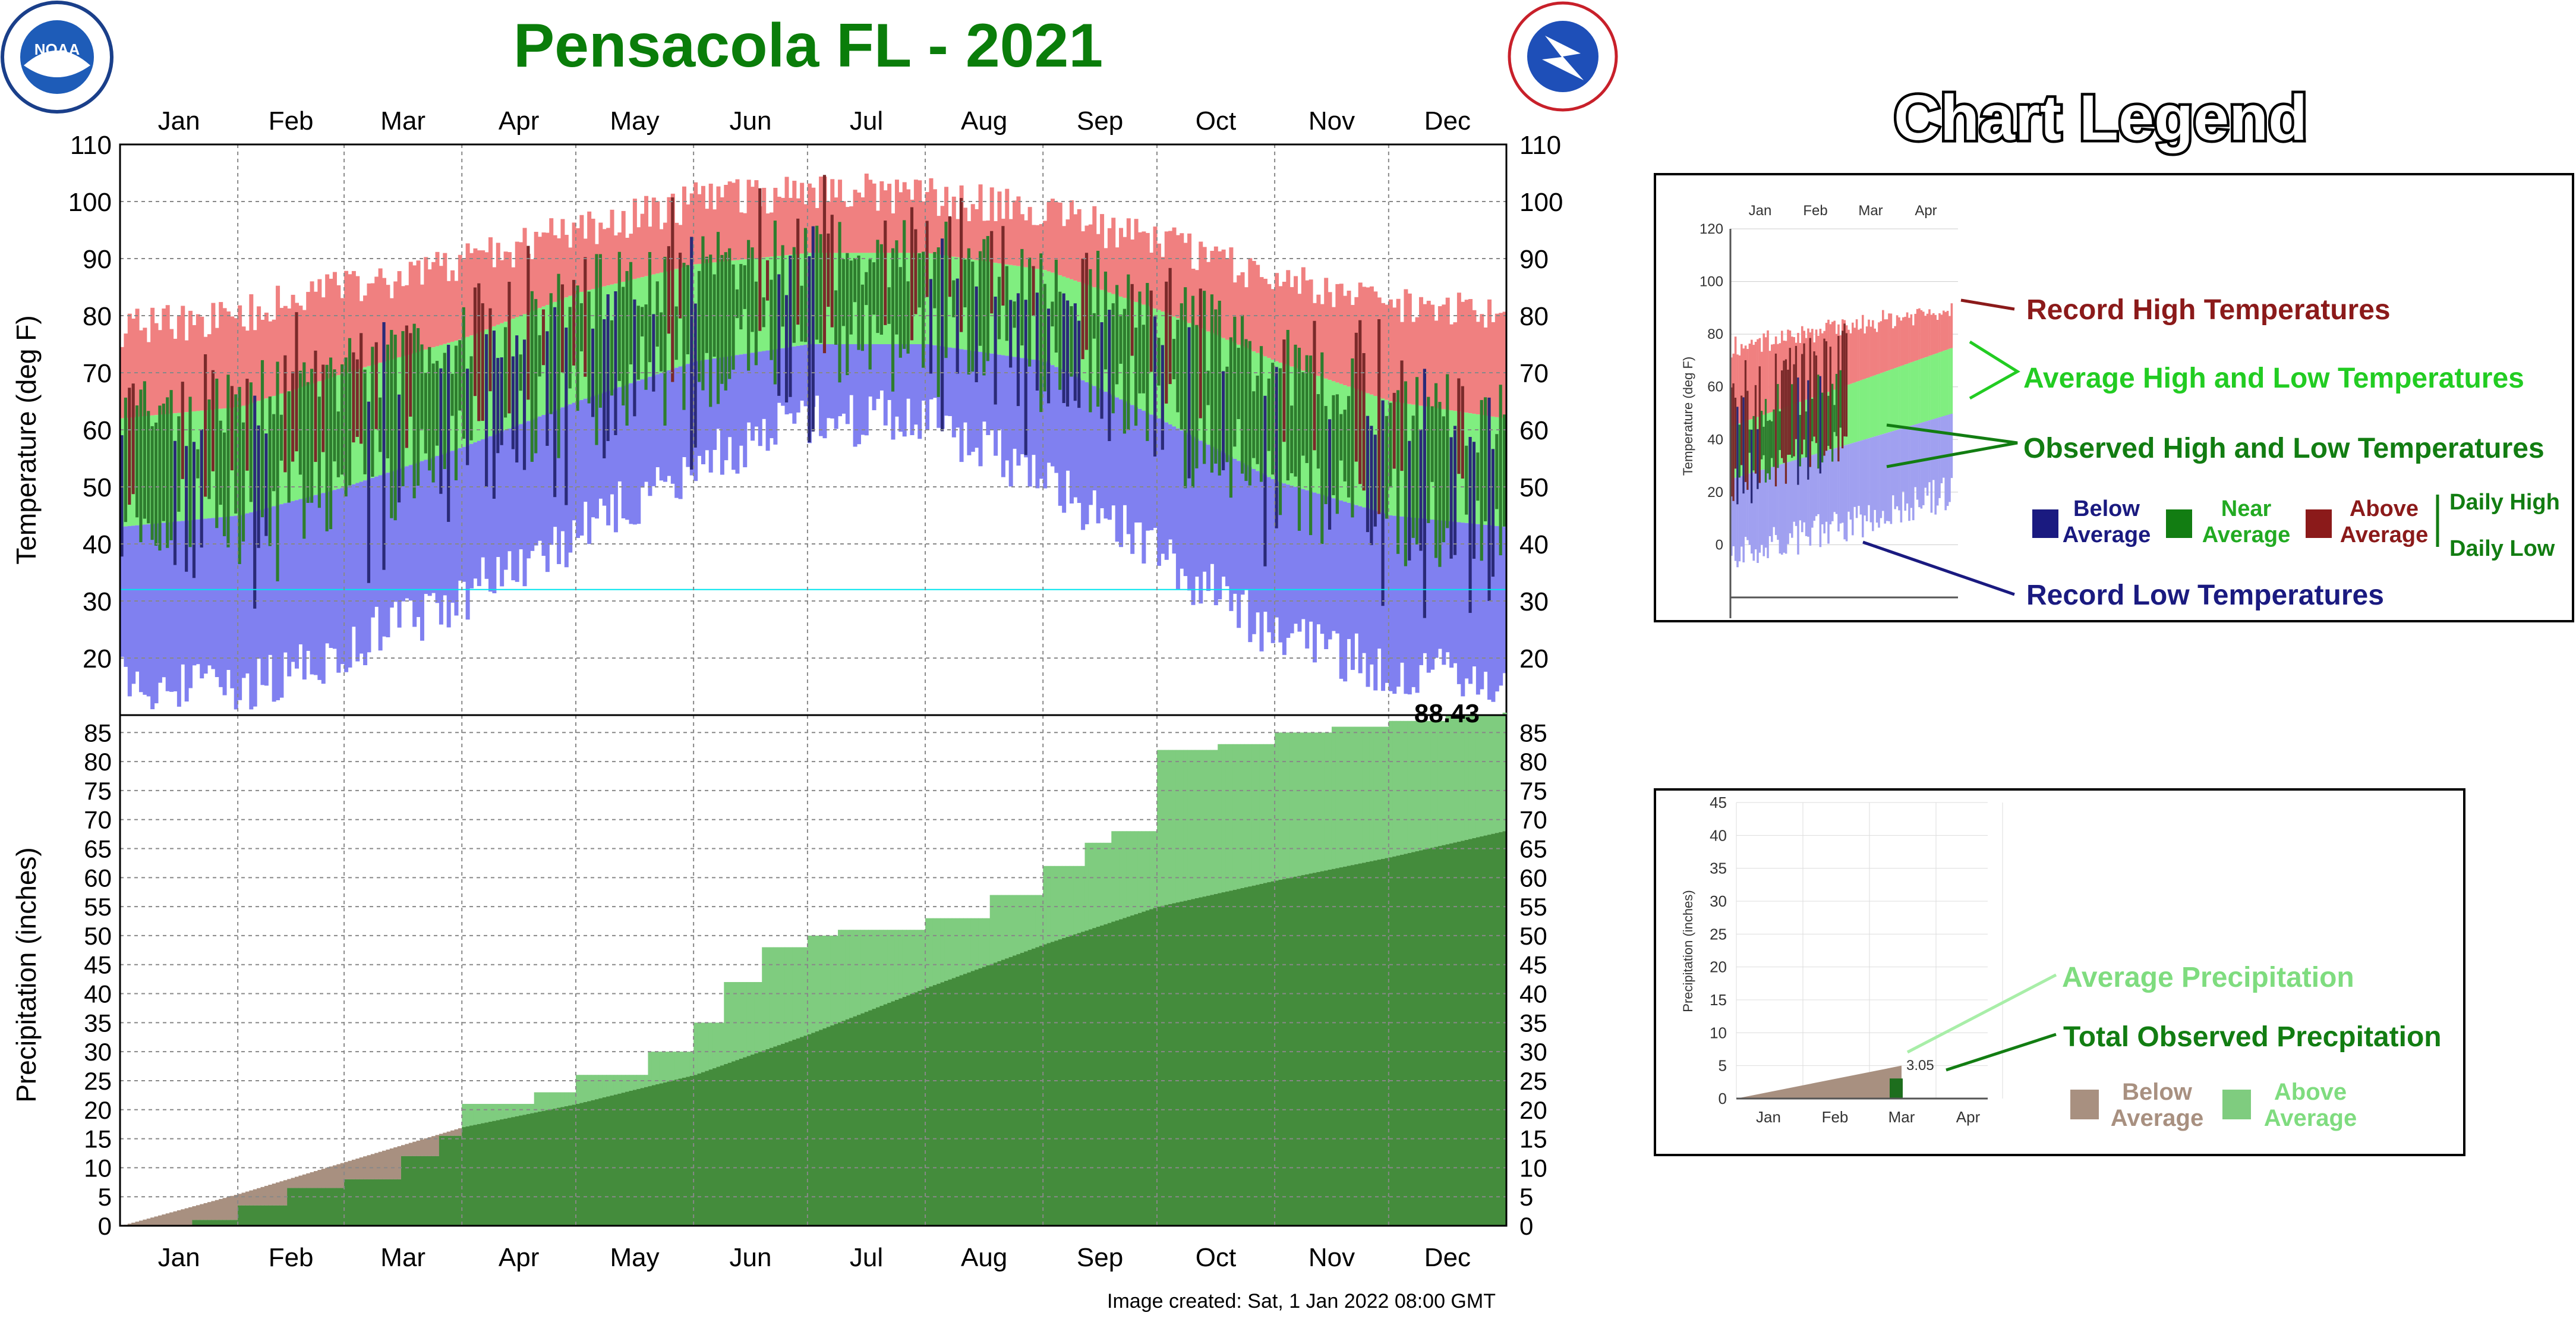 The image size is (2576, 1328). What do you see at coordinates (98, 965) in the screenshot?
I see `precip-tick-label-left: 45` at bounding box center [98, 965].